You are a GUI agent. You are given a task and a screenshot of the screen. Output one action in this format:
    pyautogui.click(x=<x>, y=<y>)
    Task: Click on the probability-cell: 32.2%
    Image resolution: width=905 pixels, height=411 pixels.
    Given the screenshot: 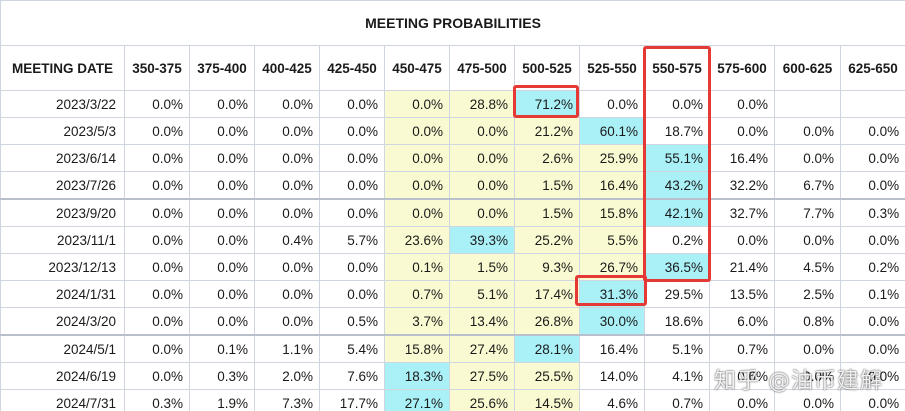 What is the action you would take?
    pyautogui.click(x=742, y=185)
    